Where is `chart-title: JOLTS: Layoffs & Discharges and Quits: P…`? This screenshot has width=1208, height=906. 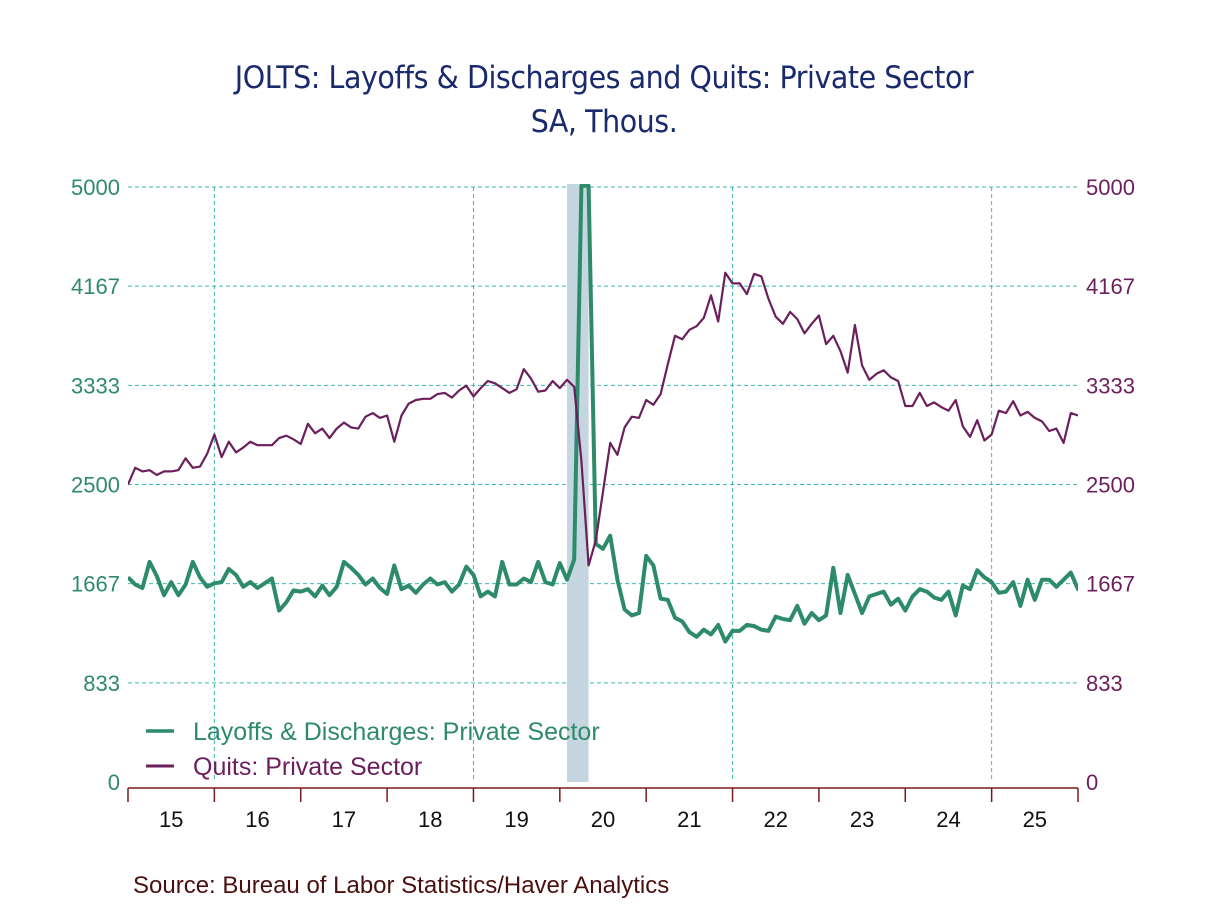
chart-title: JOLTS: Layoffs & Discharges and Quits: P… is located at coordinates (604, 78).